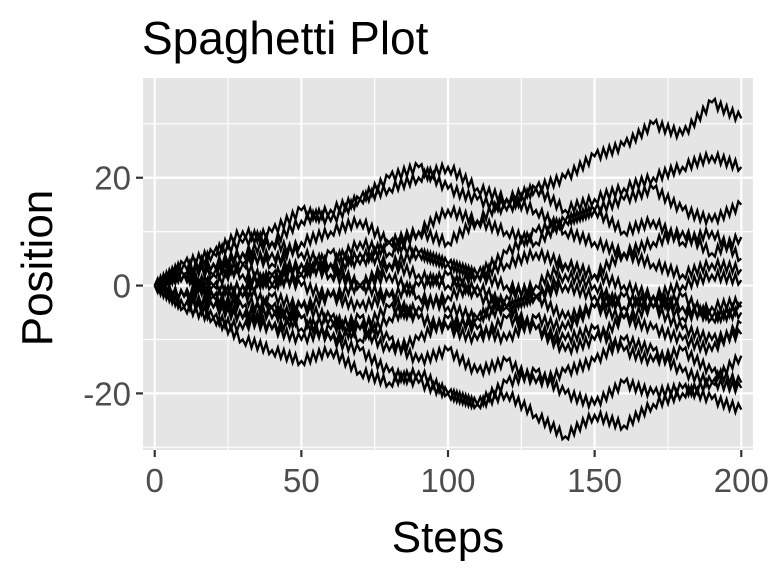  I want to click on x-tick-label: 50, so click(301, 480).